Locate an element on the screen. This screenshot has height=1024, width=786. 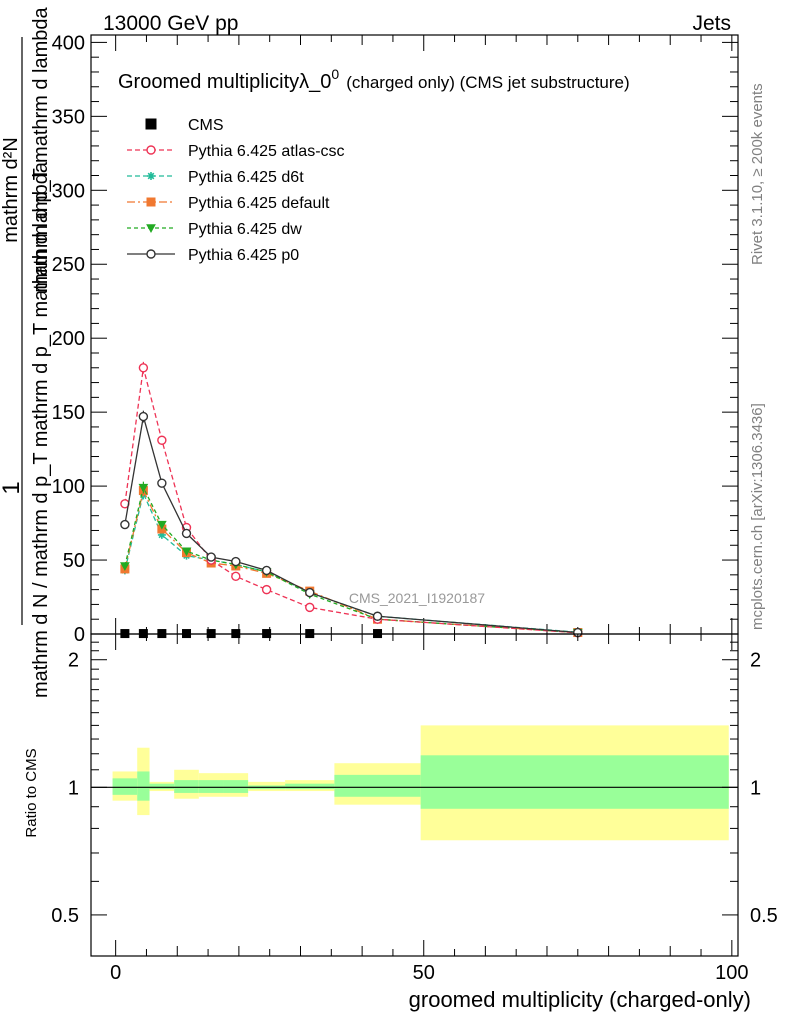
header-right: Jets is located at coordinates (711, 23).